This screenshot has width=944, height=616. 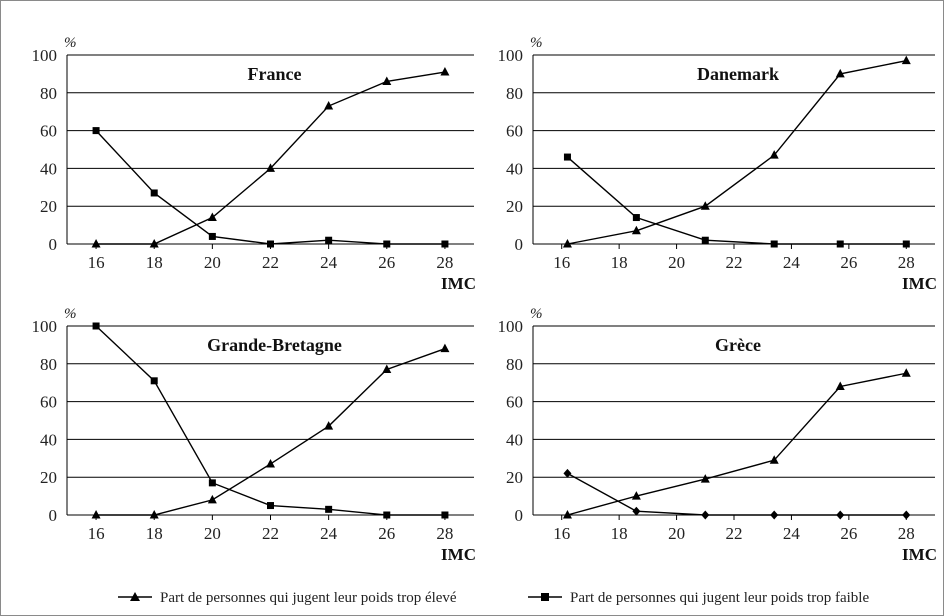 What do you see at coordinates (737, 444) in the screenshot?
I see `grece-series-high-line` at bounding box center [737, 444].